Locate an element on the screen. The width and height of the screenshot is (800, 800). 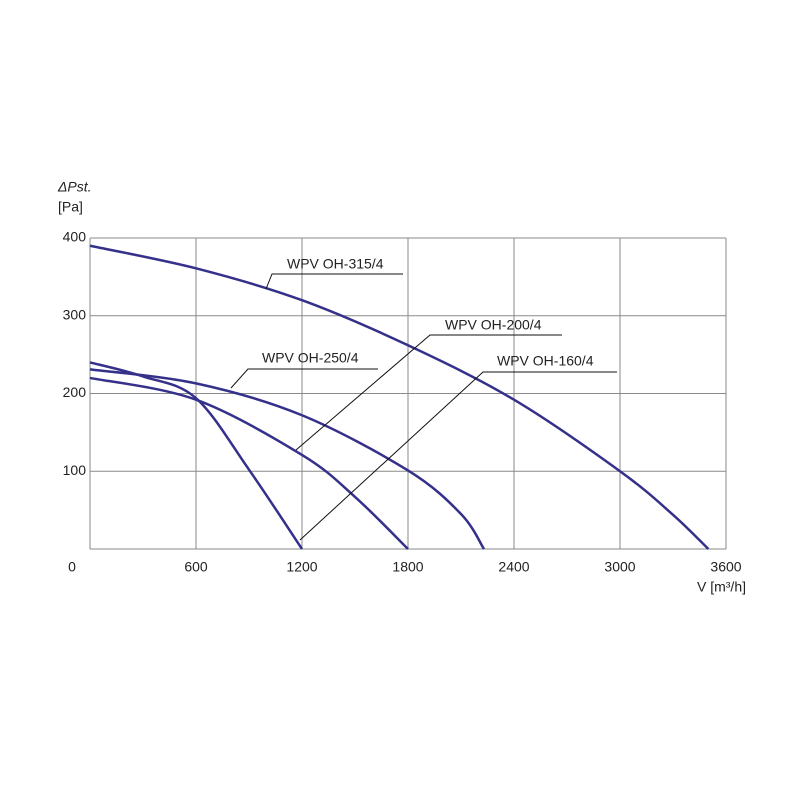
y-tick-label: 100 is located at coordinates (75, 470).